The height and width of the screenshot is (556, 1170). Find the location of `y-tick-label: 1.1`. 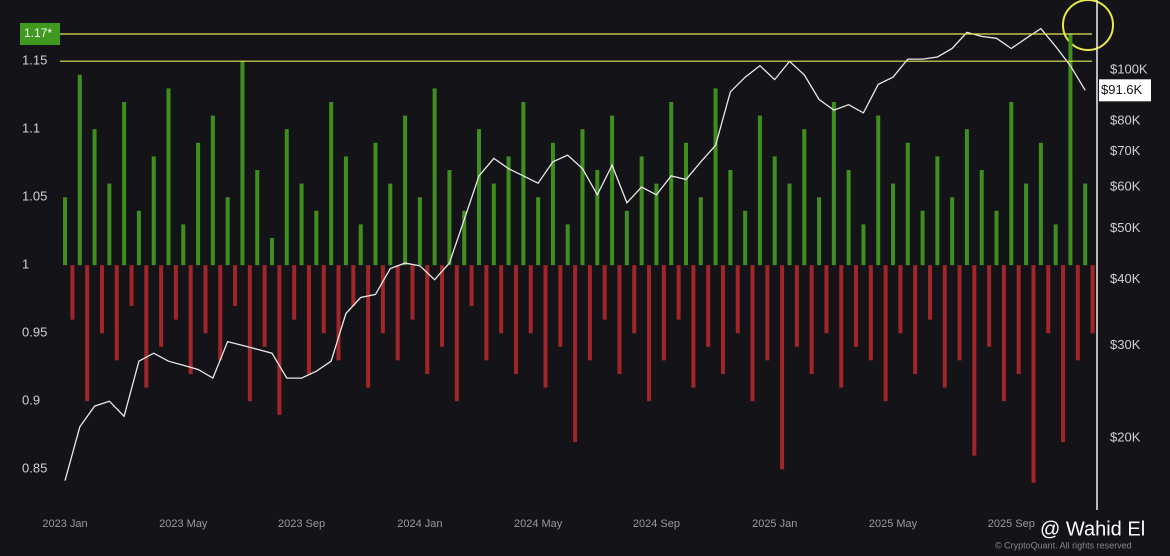

y-tick-label: 1.1 is located at coordinates (31, 128).